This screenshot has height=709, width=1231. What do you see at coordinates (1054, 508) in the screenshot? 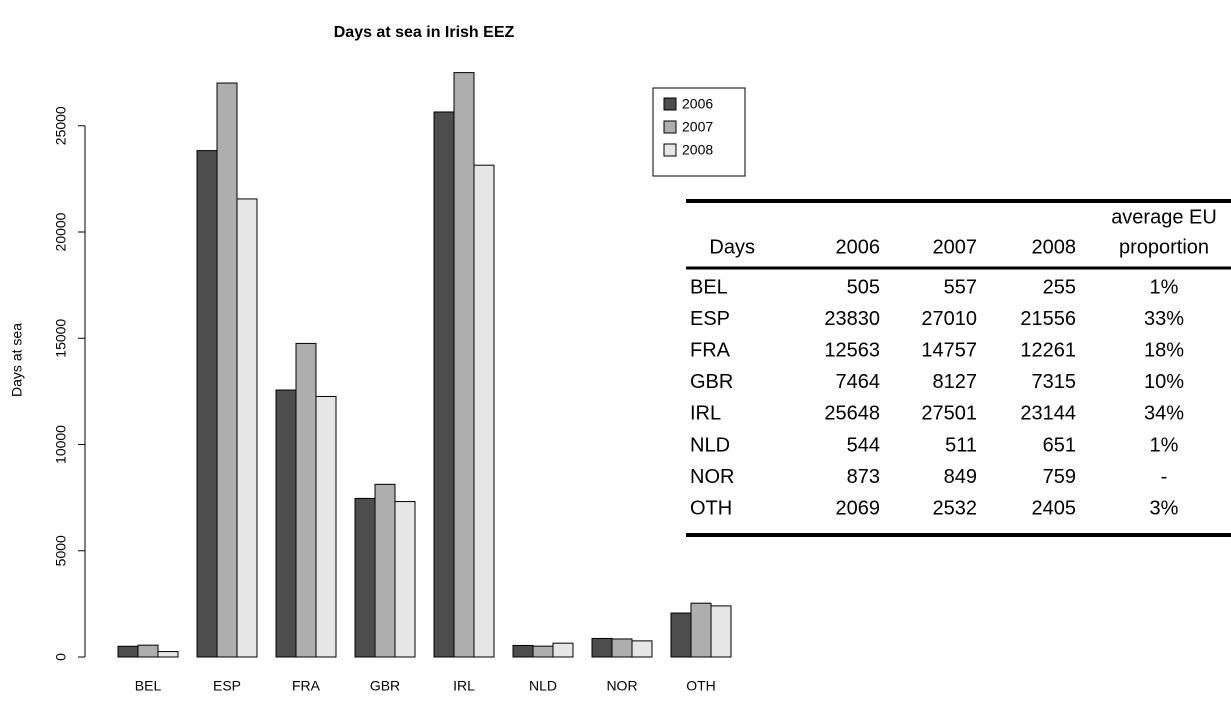
I see `table-cell: 2405` at bounding box center [1054, 508].